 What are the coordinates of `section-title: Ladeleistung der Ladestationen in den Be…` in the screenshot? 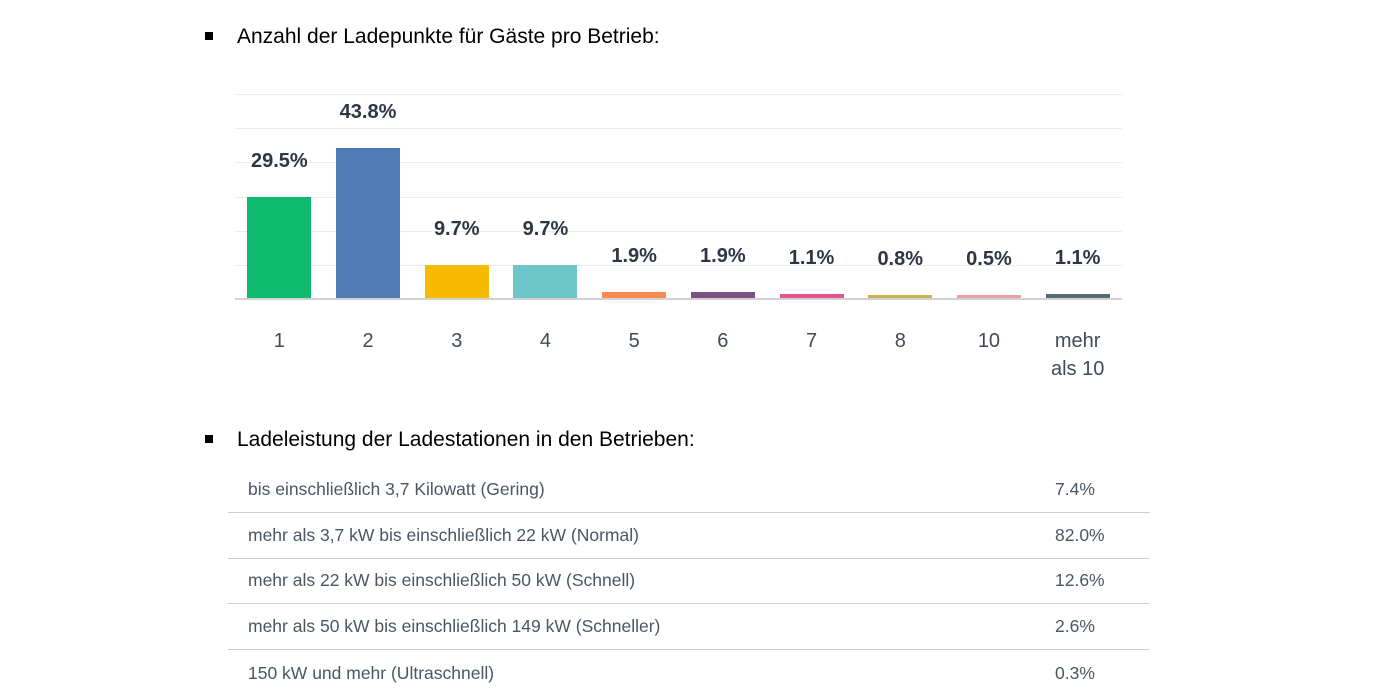 It's located at (466, 439).